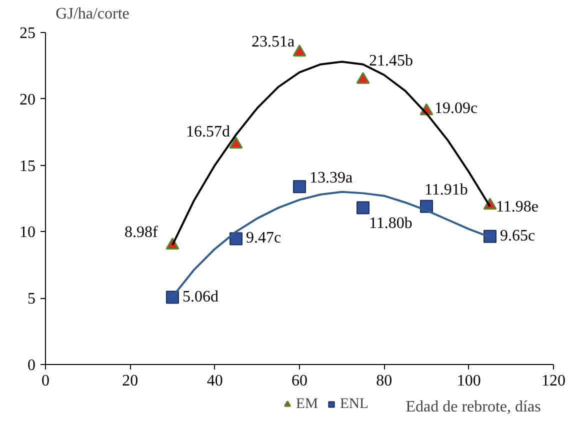 The image size is (577, 428). I want to click on data-label: 8.98f, so click(141, 233).